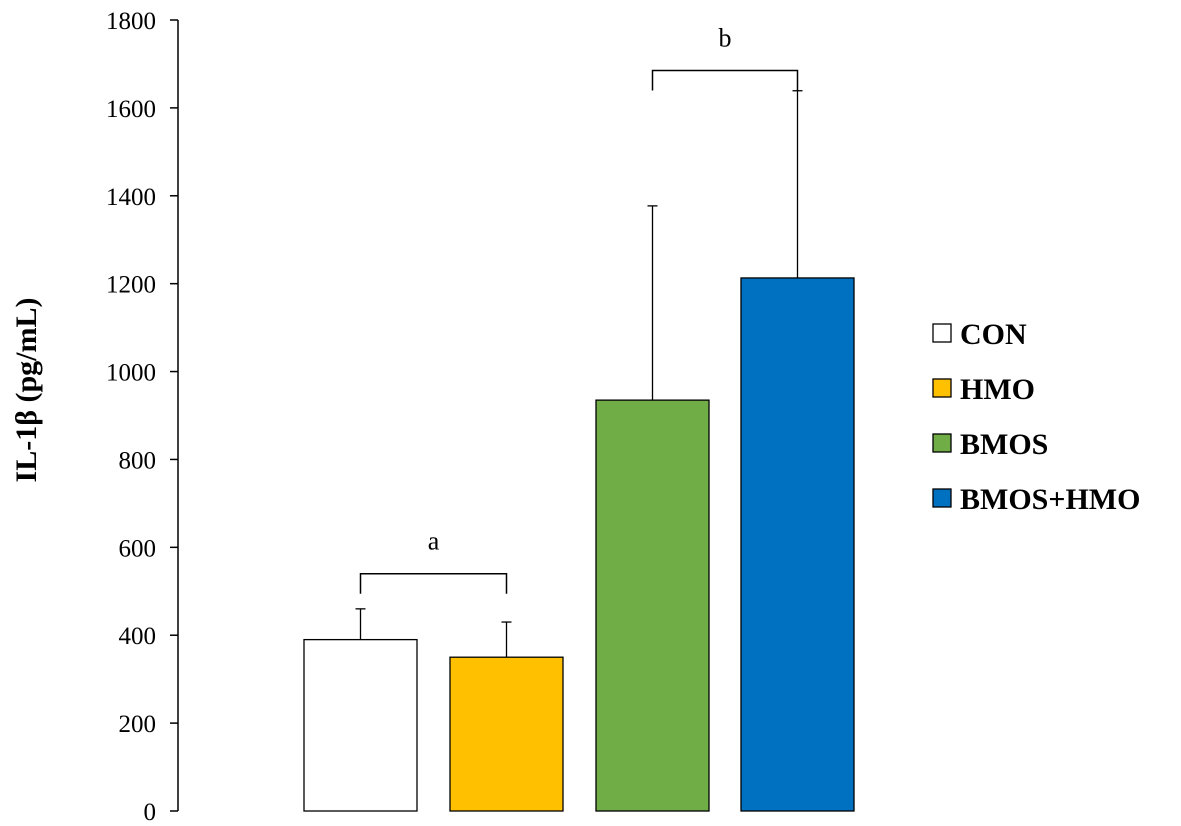 This screenshot has width=1181, height=826. I want to click on legend-label: HMO, so click(997, 389).